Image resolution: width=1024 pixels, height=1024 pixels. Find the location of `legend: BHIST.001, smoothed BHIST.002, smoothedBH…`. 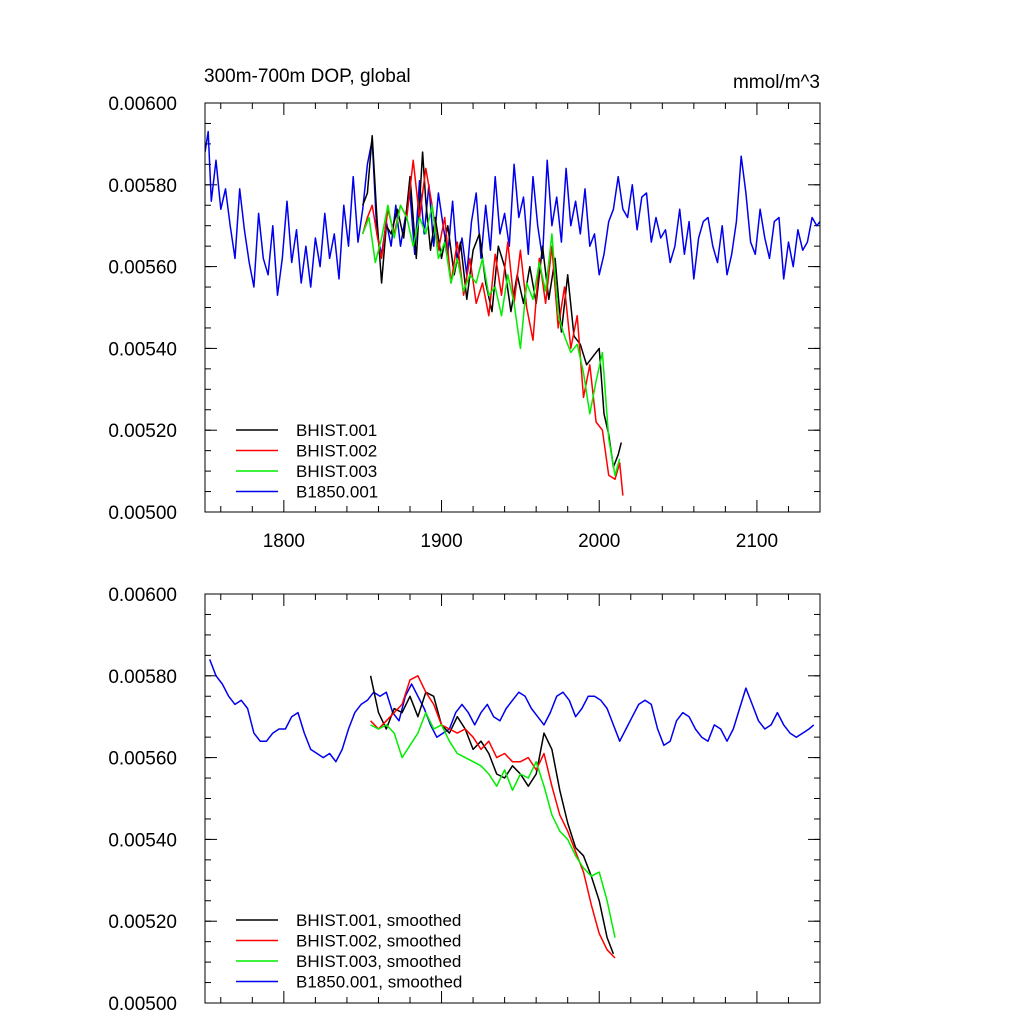

legend: BHIST.001, smoothed BHIST.002, smoothedBH… is located at coordinates (349, 951).